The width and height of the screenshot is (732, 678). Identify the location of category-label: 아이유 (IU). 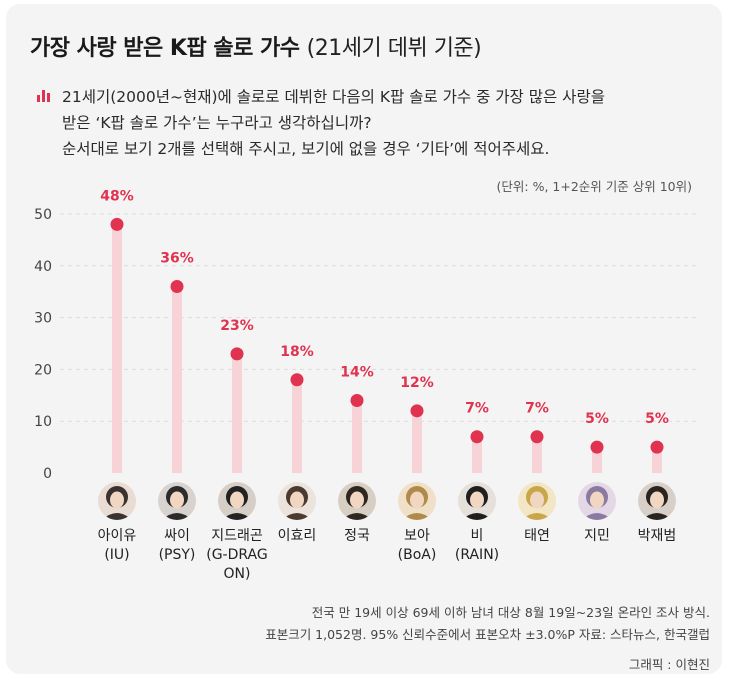
(117, 546).